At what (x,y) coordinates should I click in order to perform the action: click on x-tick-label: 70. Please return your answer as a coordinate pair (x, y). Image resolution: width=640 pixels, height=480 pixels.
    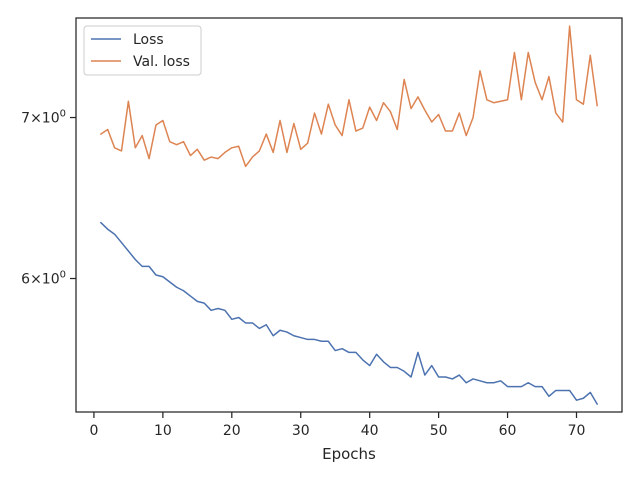
    Looking at the image, I should click on (577, 431).